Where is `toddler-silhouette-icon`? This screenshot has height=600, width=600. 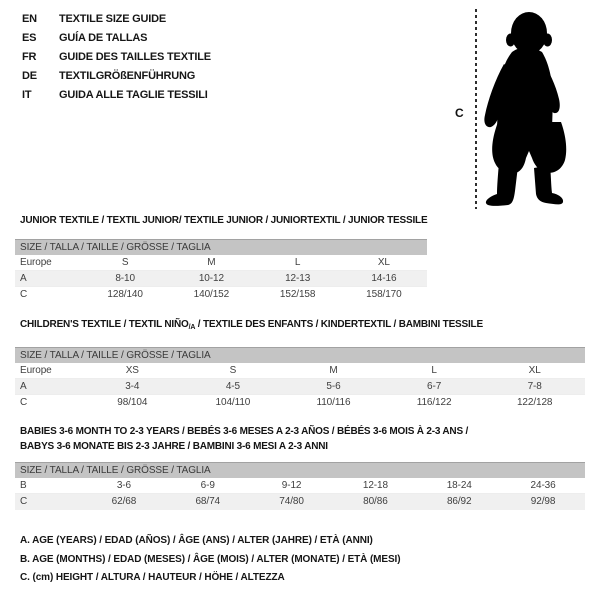
toddler-silhouette-icon is located at coordinates (525, 109).